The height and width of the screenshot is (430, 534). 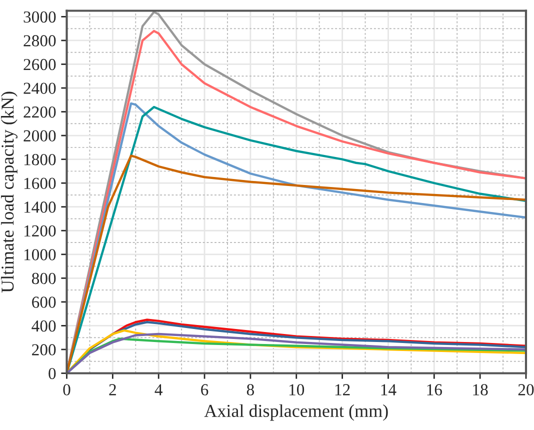 What do you see at coordinates (44, 350) in the screenshot?
I see `y-tick-label: 200` at bounding box center [44, 350].